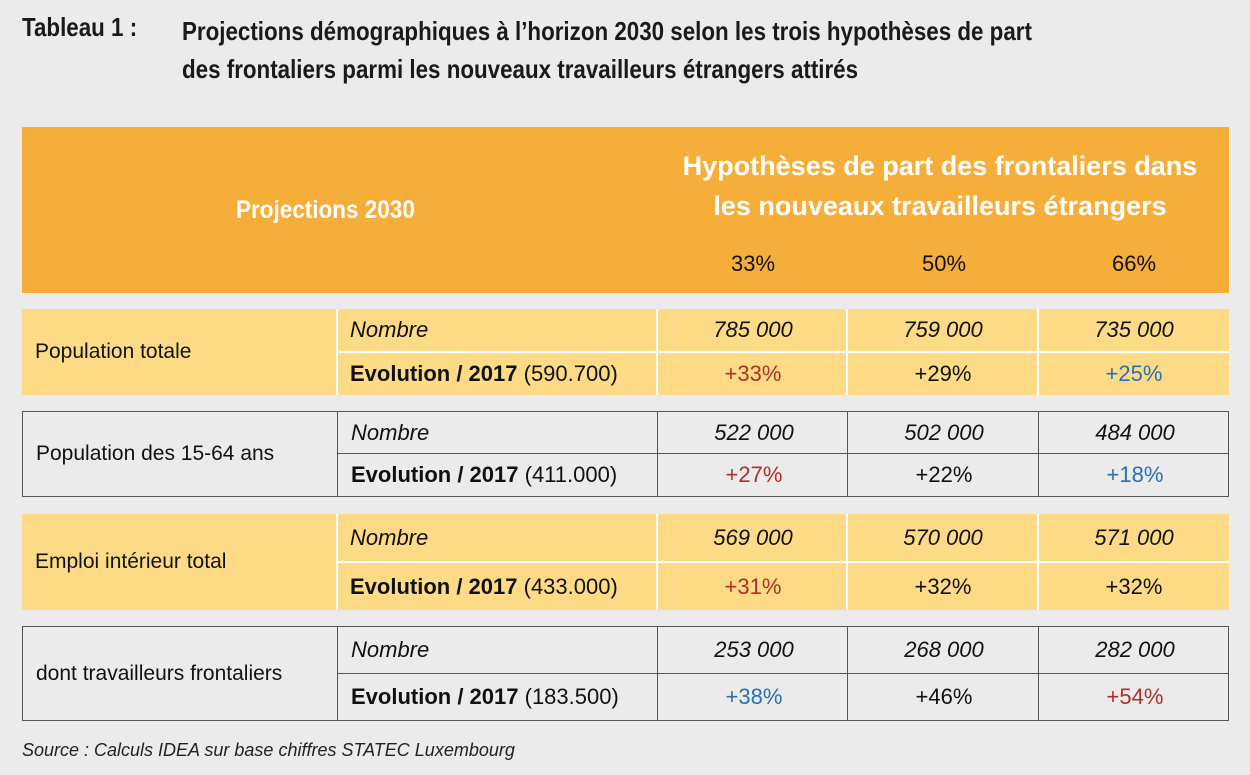  Describe the element at coordinates (155, 453) in the screenshot. I see `row-label: Population des 15-64 ans` at that location.